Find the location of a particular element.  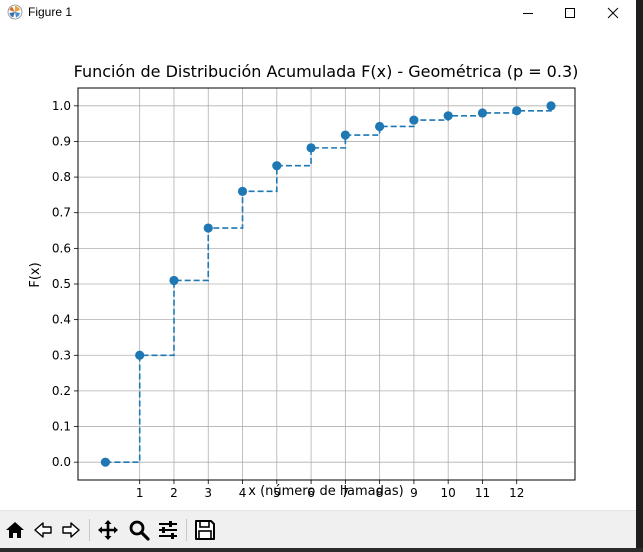

x-tick-label: 8 is located at coordinates (380, 493).